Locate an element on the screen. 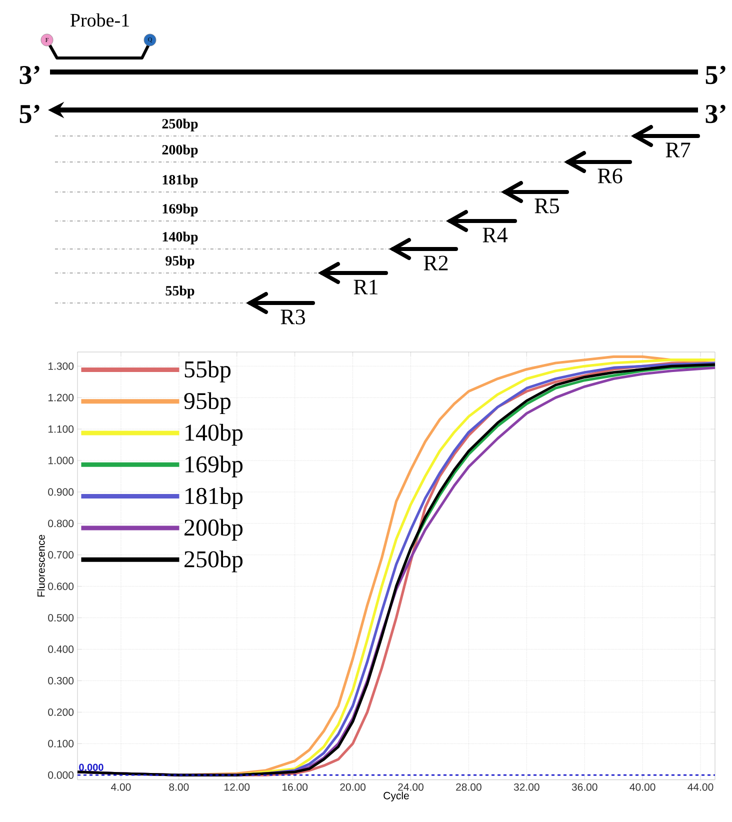 This screenshot has width=732, height=822. text: R7 is located at coordinates (678, 150).